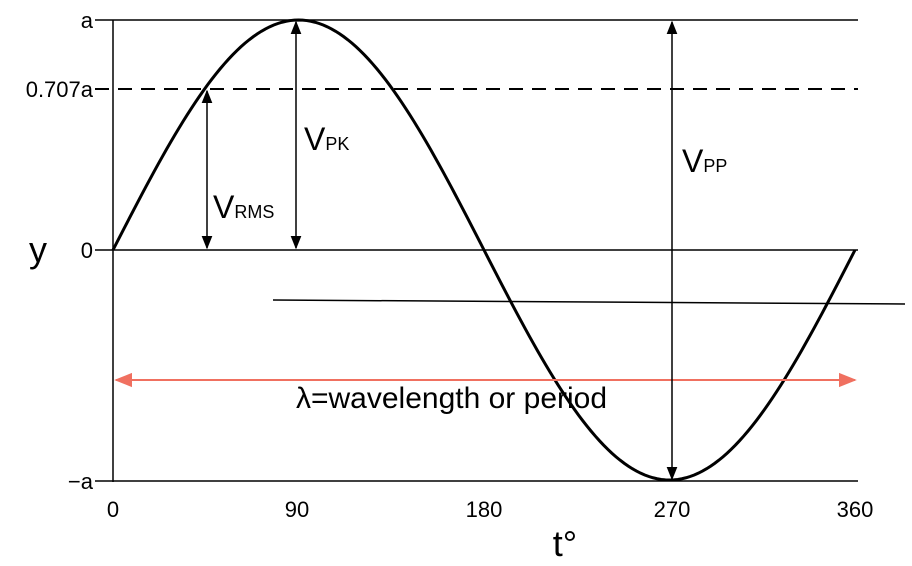  I want to click on y-tick-0707a: 0.707a, so click(60, 89).